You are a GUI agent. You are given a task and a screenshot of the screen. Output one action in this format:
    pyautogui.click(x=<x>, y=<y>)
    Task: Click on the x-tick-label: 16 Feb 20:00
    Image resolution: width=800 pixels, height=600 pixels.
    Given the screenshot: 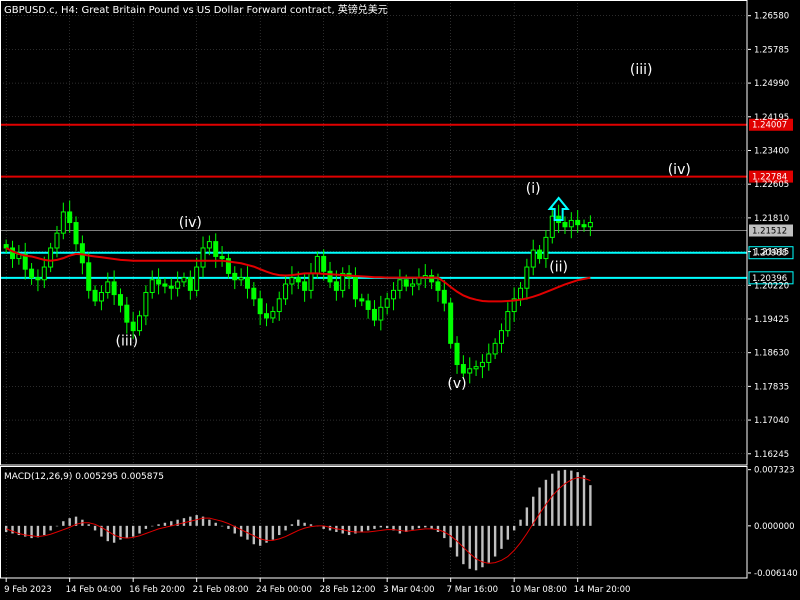 What is the action you would take?
    pyautogui.click(x=157, y=590)
    